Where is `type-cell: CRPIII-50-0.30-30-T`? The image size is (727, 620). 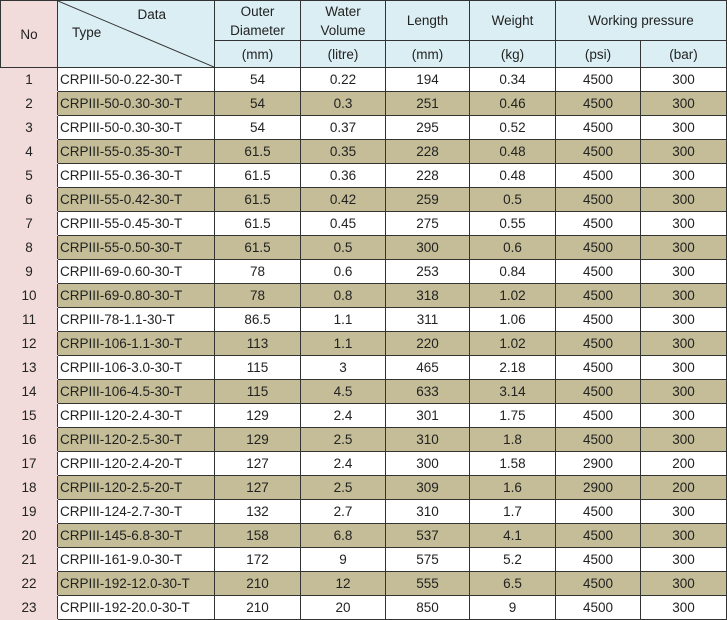 type-cell: CRPIII-50-0.30-30-T is located at coordinates (136, 103).